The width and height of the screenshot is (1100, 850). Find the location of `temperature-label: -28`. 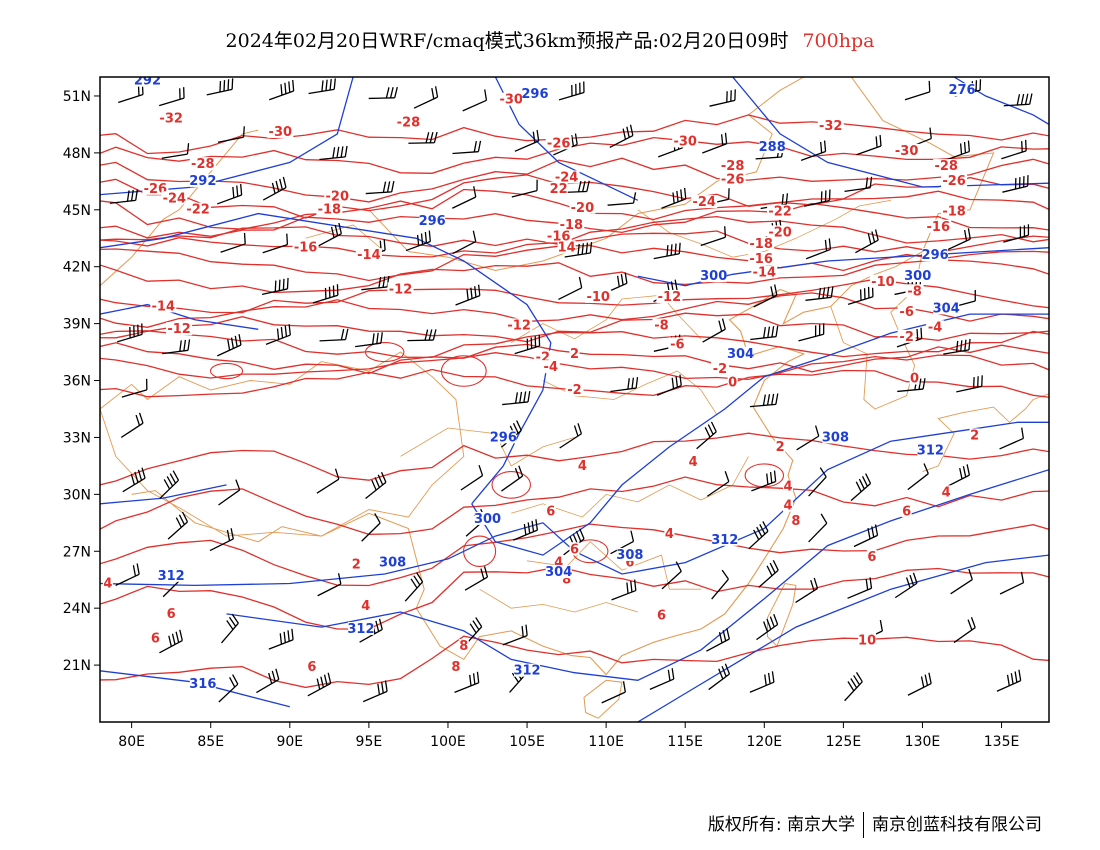

temperature-label: -28 is located at coordinates (946, 166).